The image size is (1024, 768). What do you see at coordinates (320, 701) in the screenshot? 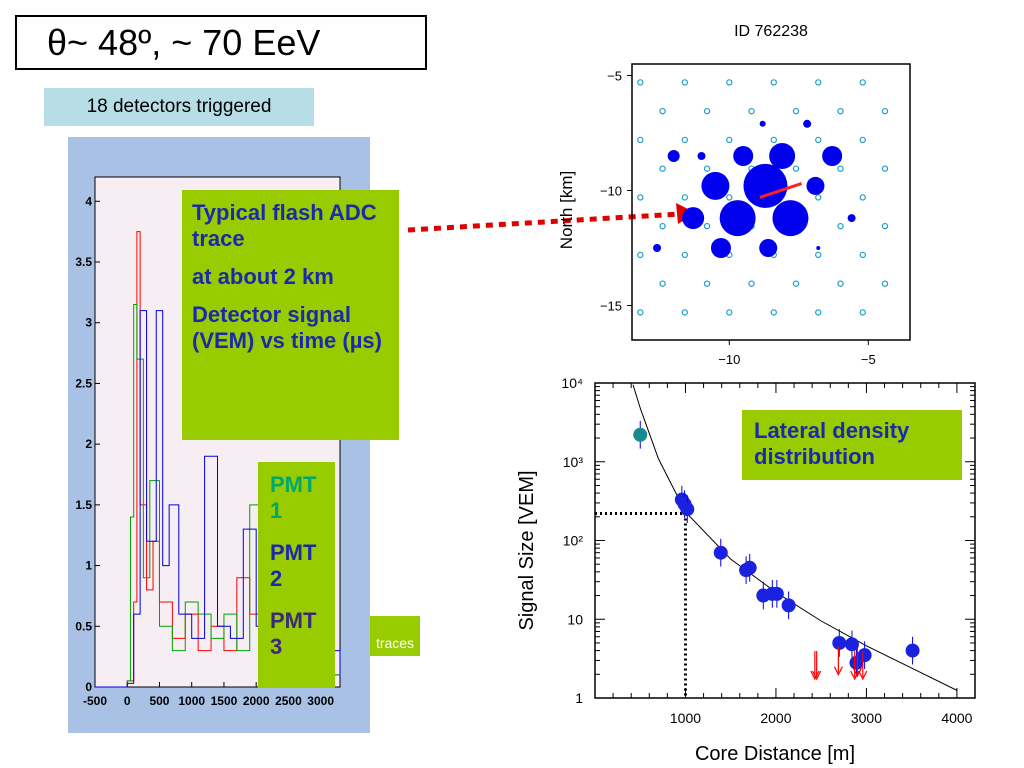
I see `trace-x-tick-label: 3000` at bounding box center [320, 701].